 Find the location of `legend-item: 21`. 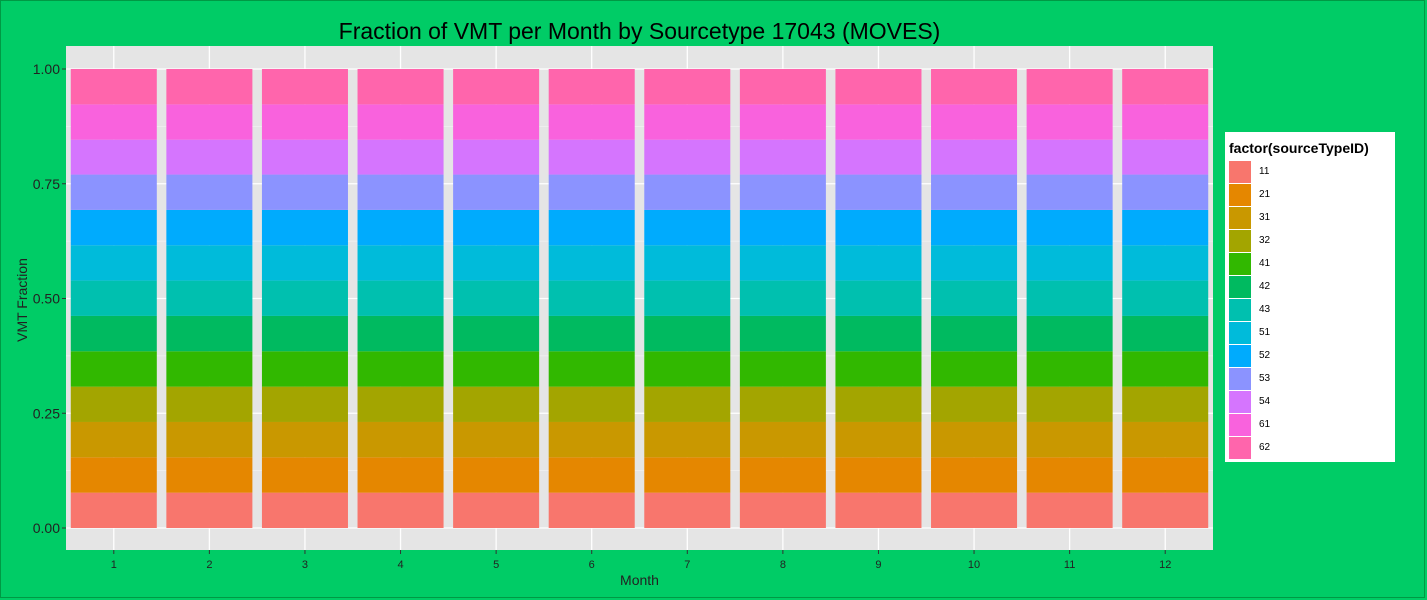

legend-item: 21 is located at coordinates (1312, 194).